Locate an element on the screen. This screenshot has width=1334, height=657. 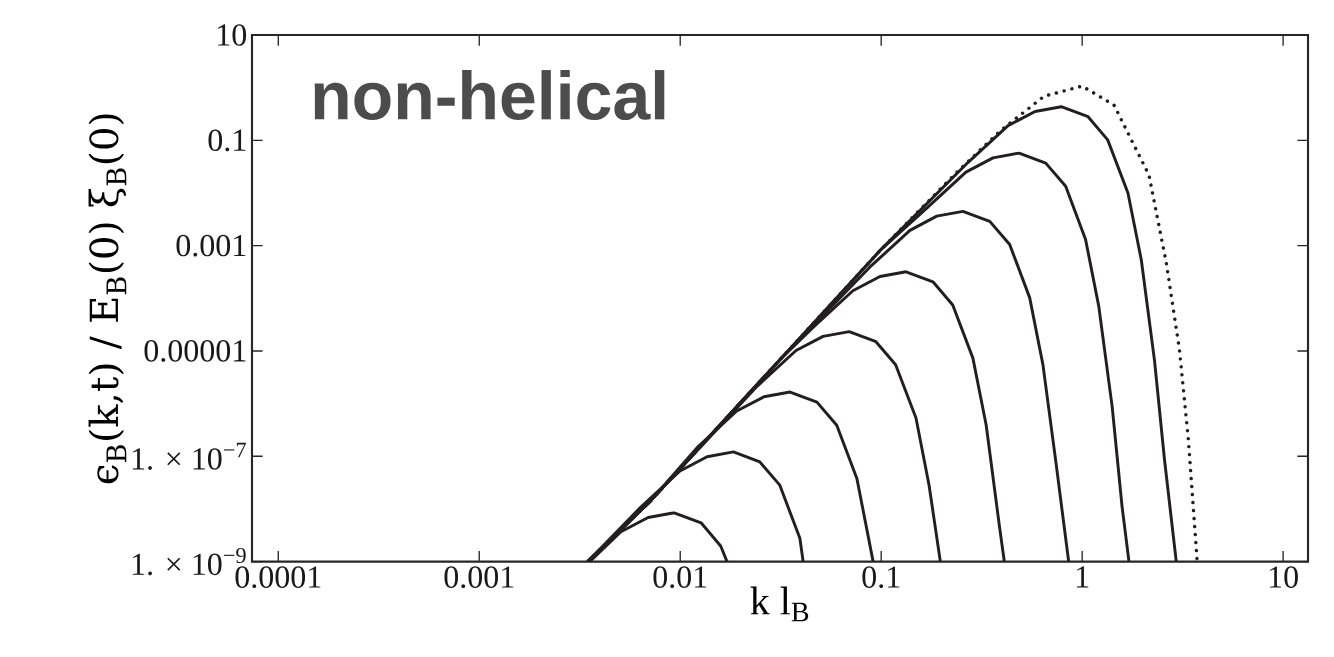
x-tick-label: 0.1 is located at coordinates (881, 577).